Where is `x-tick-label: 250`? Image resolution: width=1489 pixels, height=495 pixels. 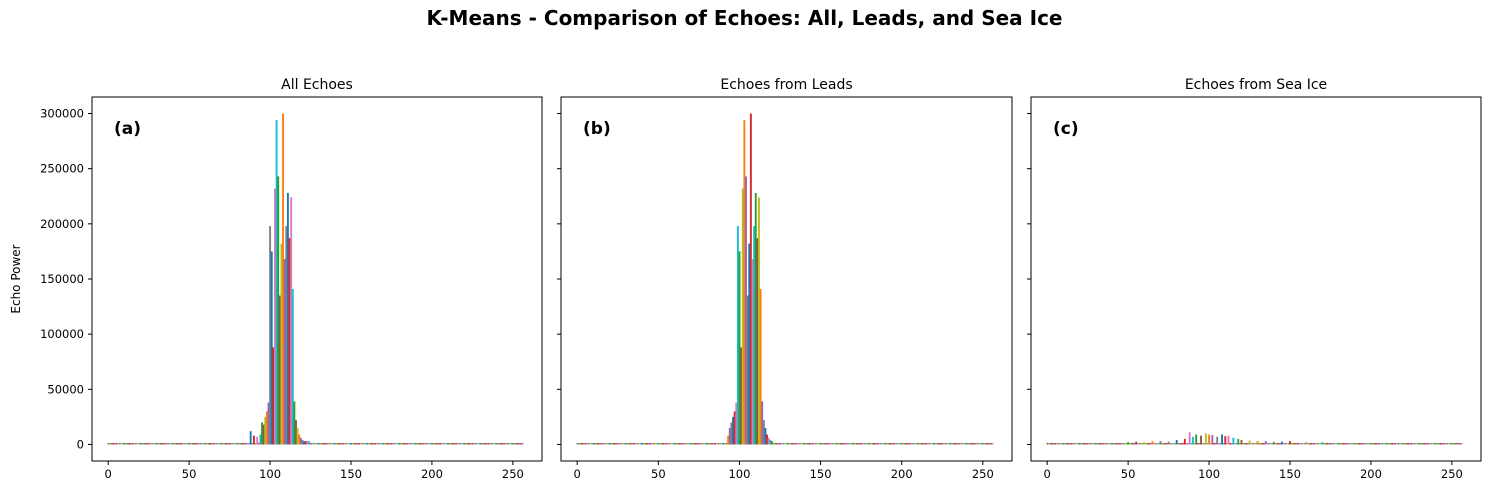
x-tick-label: 250 is located at coordinates (513, 474).